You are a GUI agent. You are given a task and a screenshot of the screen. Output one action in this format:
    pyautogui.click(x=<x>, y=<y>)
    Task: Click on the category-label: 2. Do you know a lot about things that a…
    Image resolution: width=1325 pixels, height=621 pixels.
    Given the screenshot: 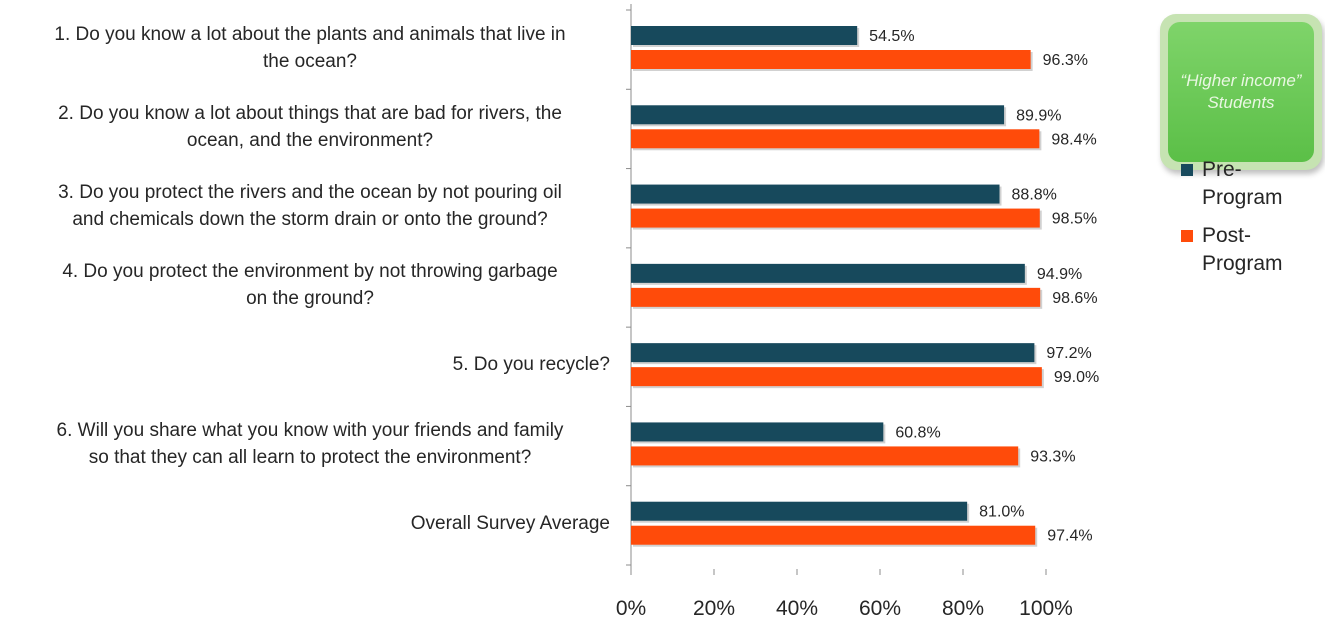 What is the action you would take?
    pyautogui.click(x=310, y=126)
    